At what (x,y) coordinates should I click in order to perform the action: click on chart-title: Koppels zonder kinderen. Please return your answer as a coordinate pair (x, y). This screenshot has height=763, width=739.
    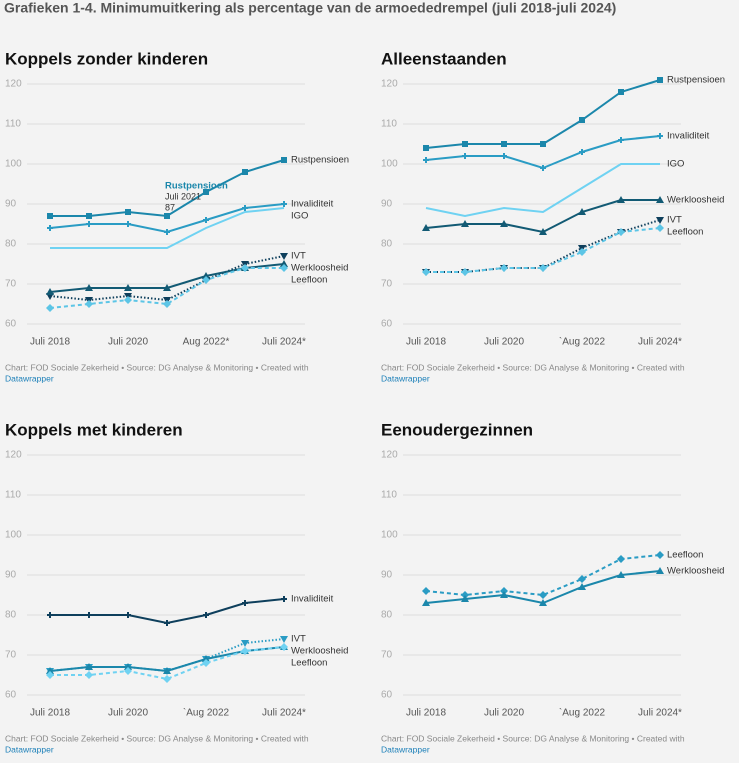
    Looking at the image, I should click on (106, 58).